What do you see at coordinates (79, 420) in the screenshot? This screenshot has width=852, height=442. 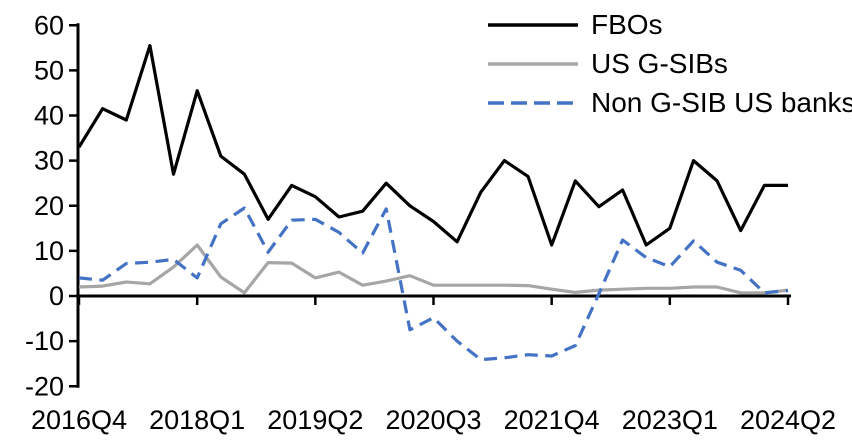 I see `x-tick-label: 2016Q4` at bounding box center [79, 420].